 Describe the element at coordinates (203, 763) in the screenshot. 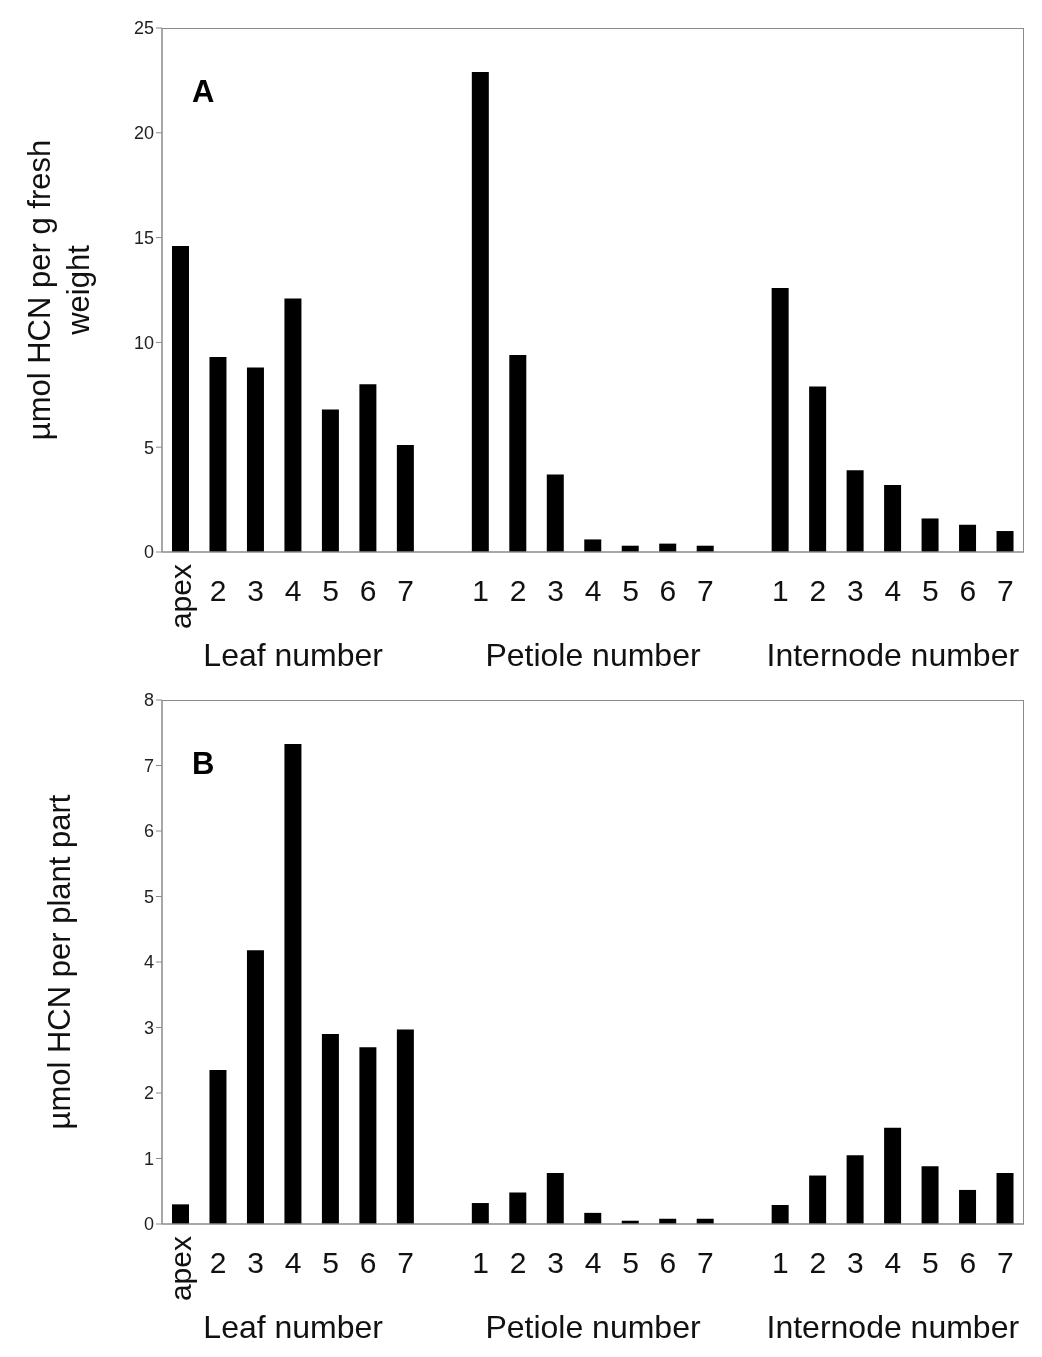

I see `text: B` at that location.